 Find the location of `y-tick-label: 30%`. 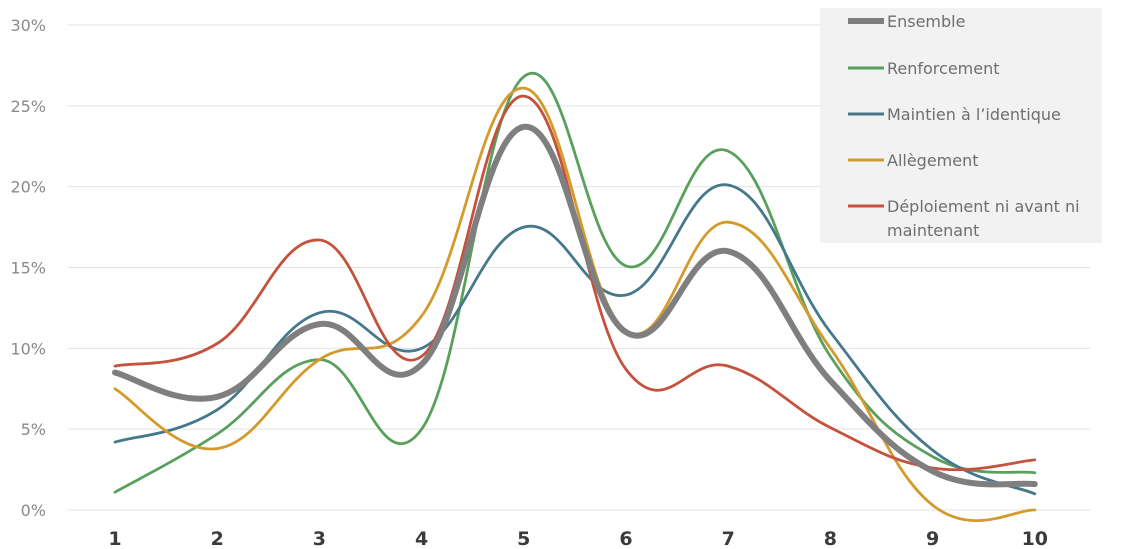

y-tick-label: 30% is located at coordinates (28, 25).